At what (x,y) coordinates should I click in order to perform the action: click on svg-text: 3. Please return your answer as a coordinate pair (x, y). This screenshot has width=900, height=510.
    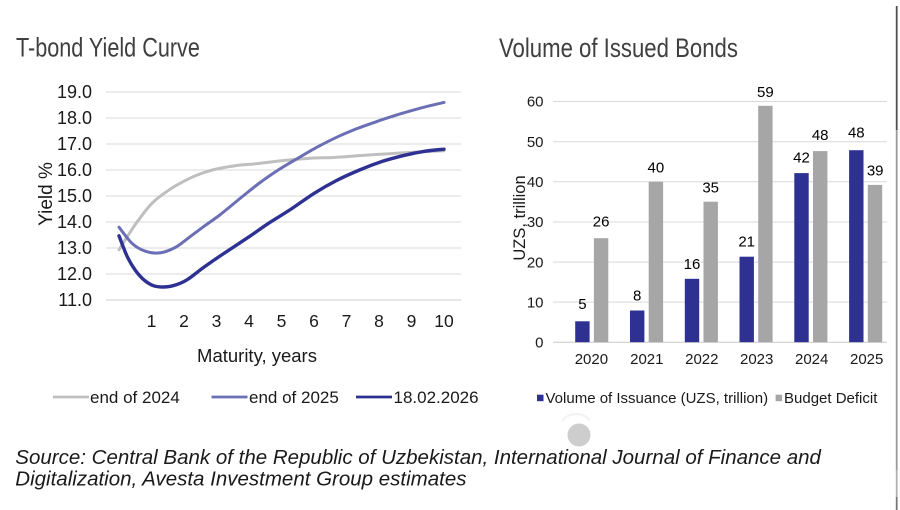
    Looking at the image, I should click on (217, 321).